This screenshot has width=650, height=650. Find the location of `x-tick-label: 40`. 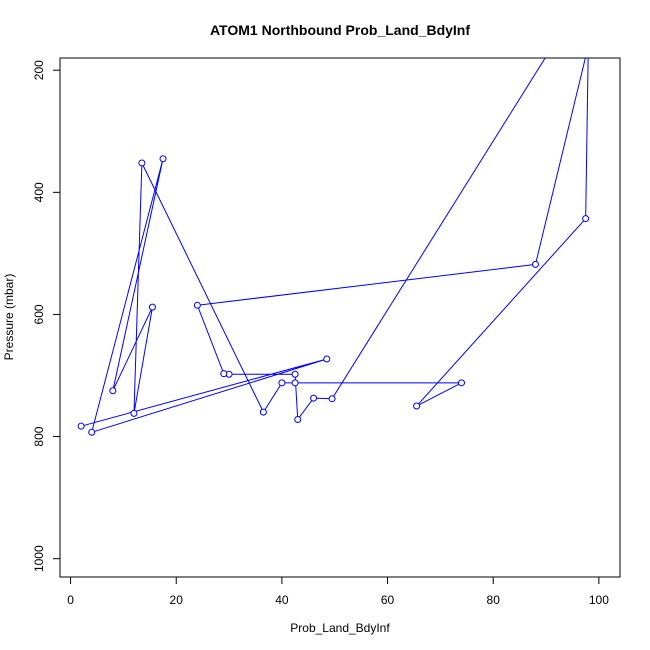

x-tick-label: 40 is located at coordinates (282, 600).